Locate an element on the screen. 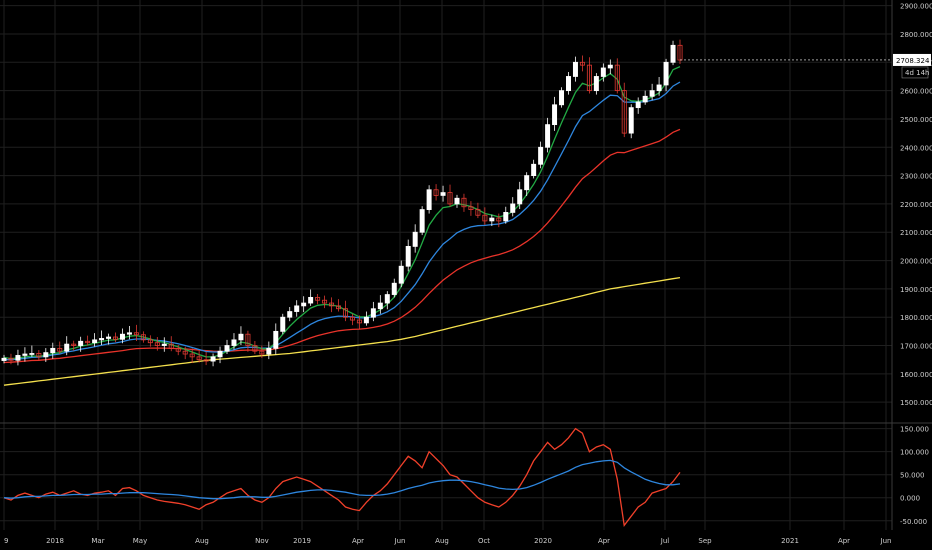  sma-long-line is located at coordinates (342, 331).